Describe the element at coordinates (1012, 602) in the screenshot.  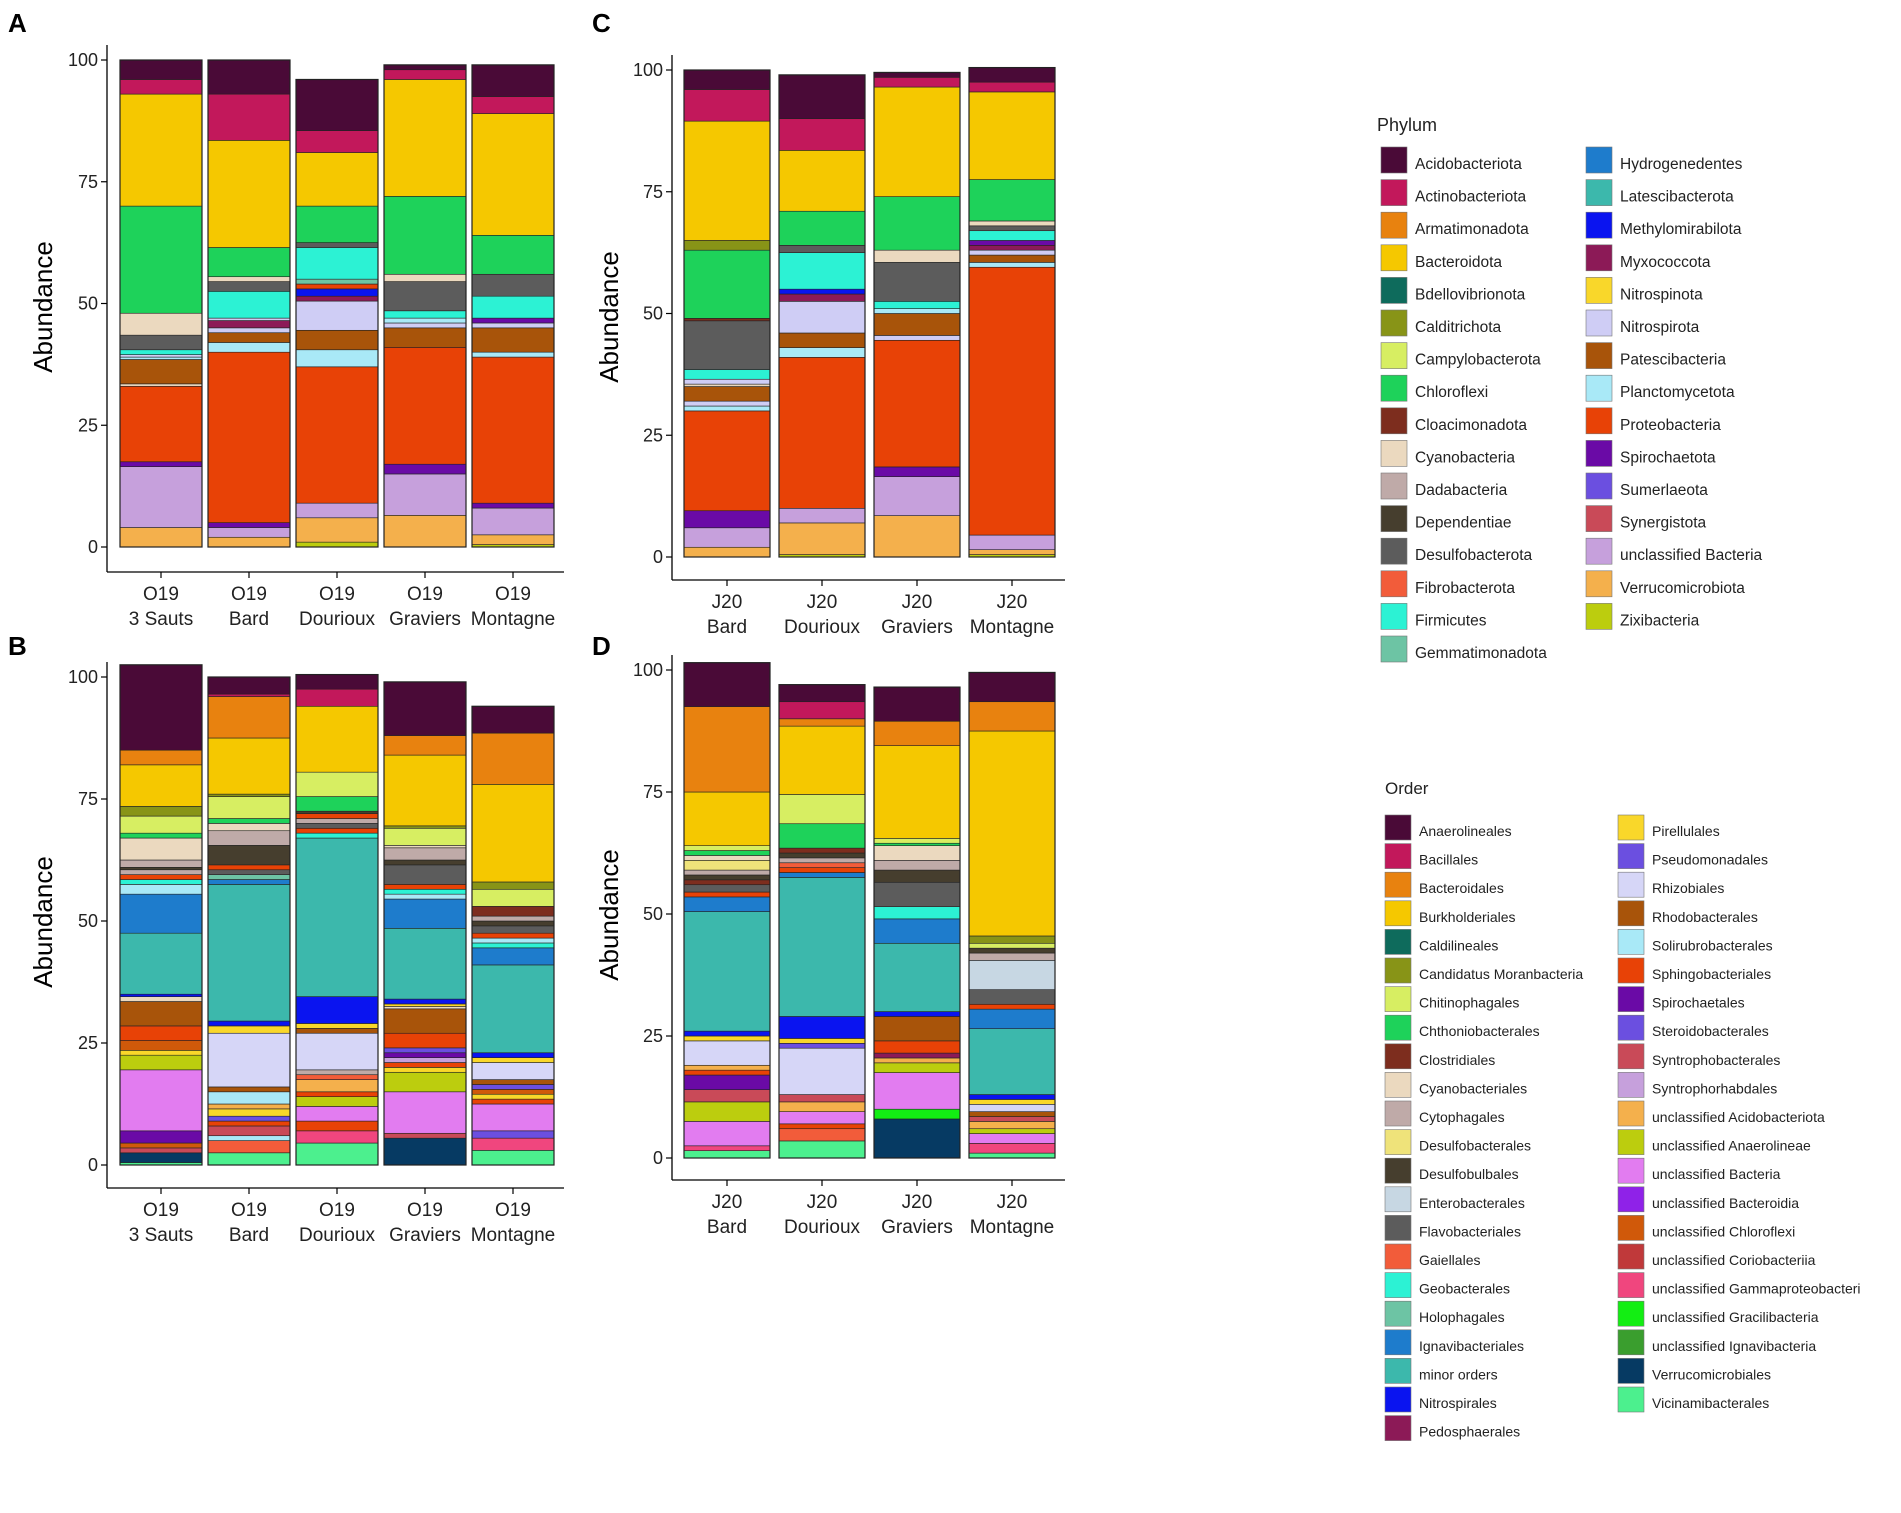
I see `x-tick-label: J20` at that location.